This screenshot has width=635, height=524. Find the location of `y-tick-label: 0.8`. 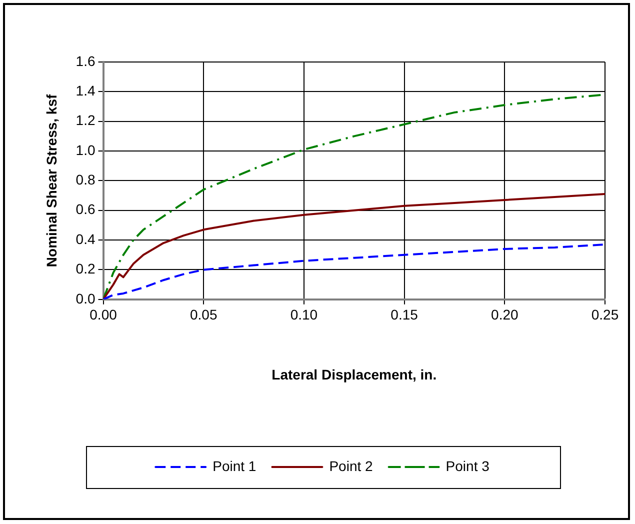

y-tick-label: 0.8 is located at coordinates (86, 180).